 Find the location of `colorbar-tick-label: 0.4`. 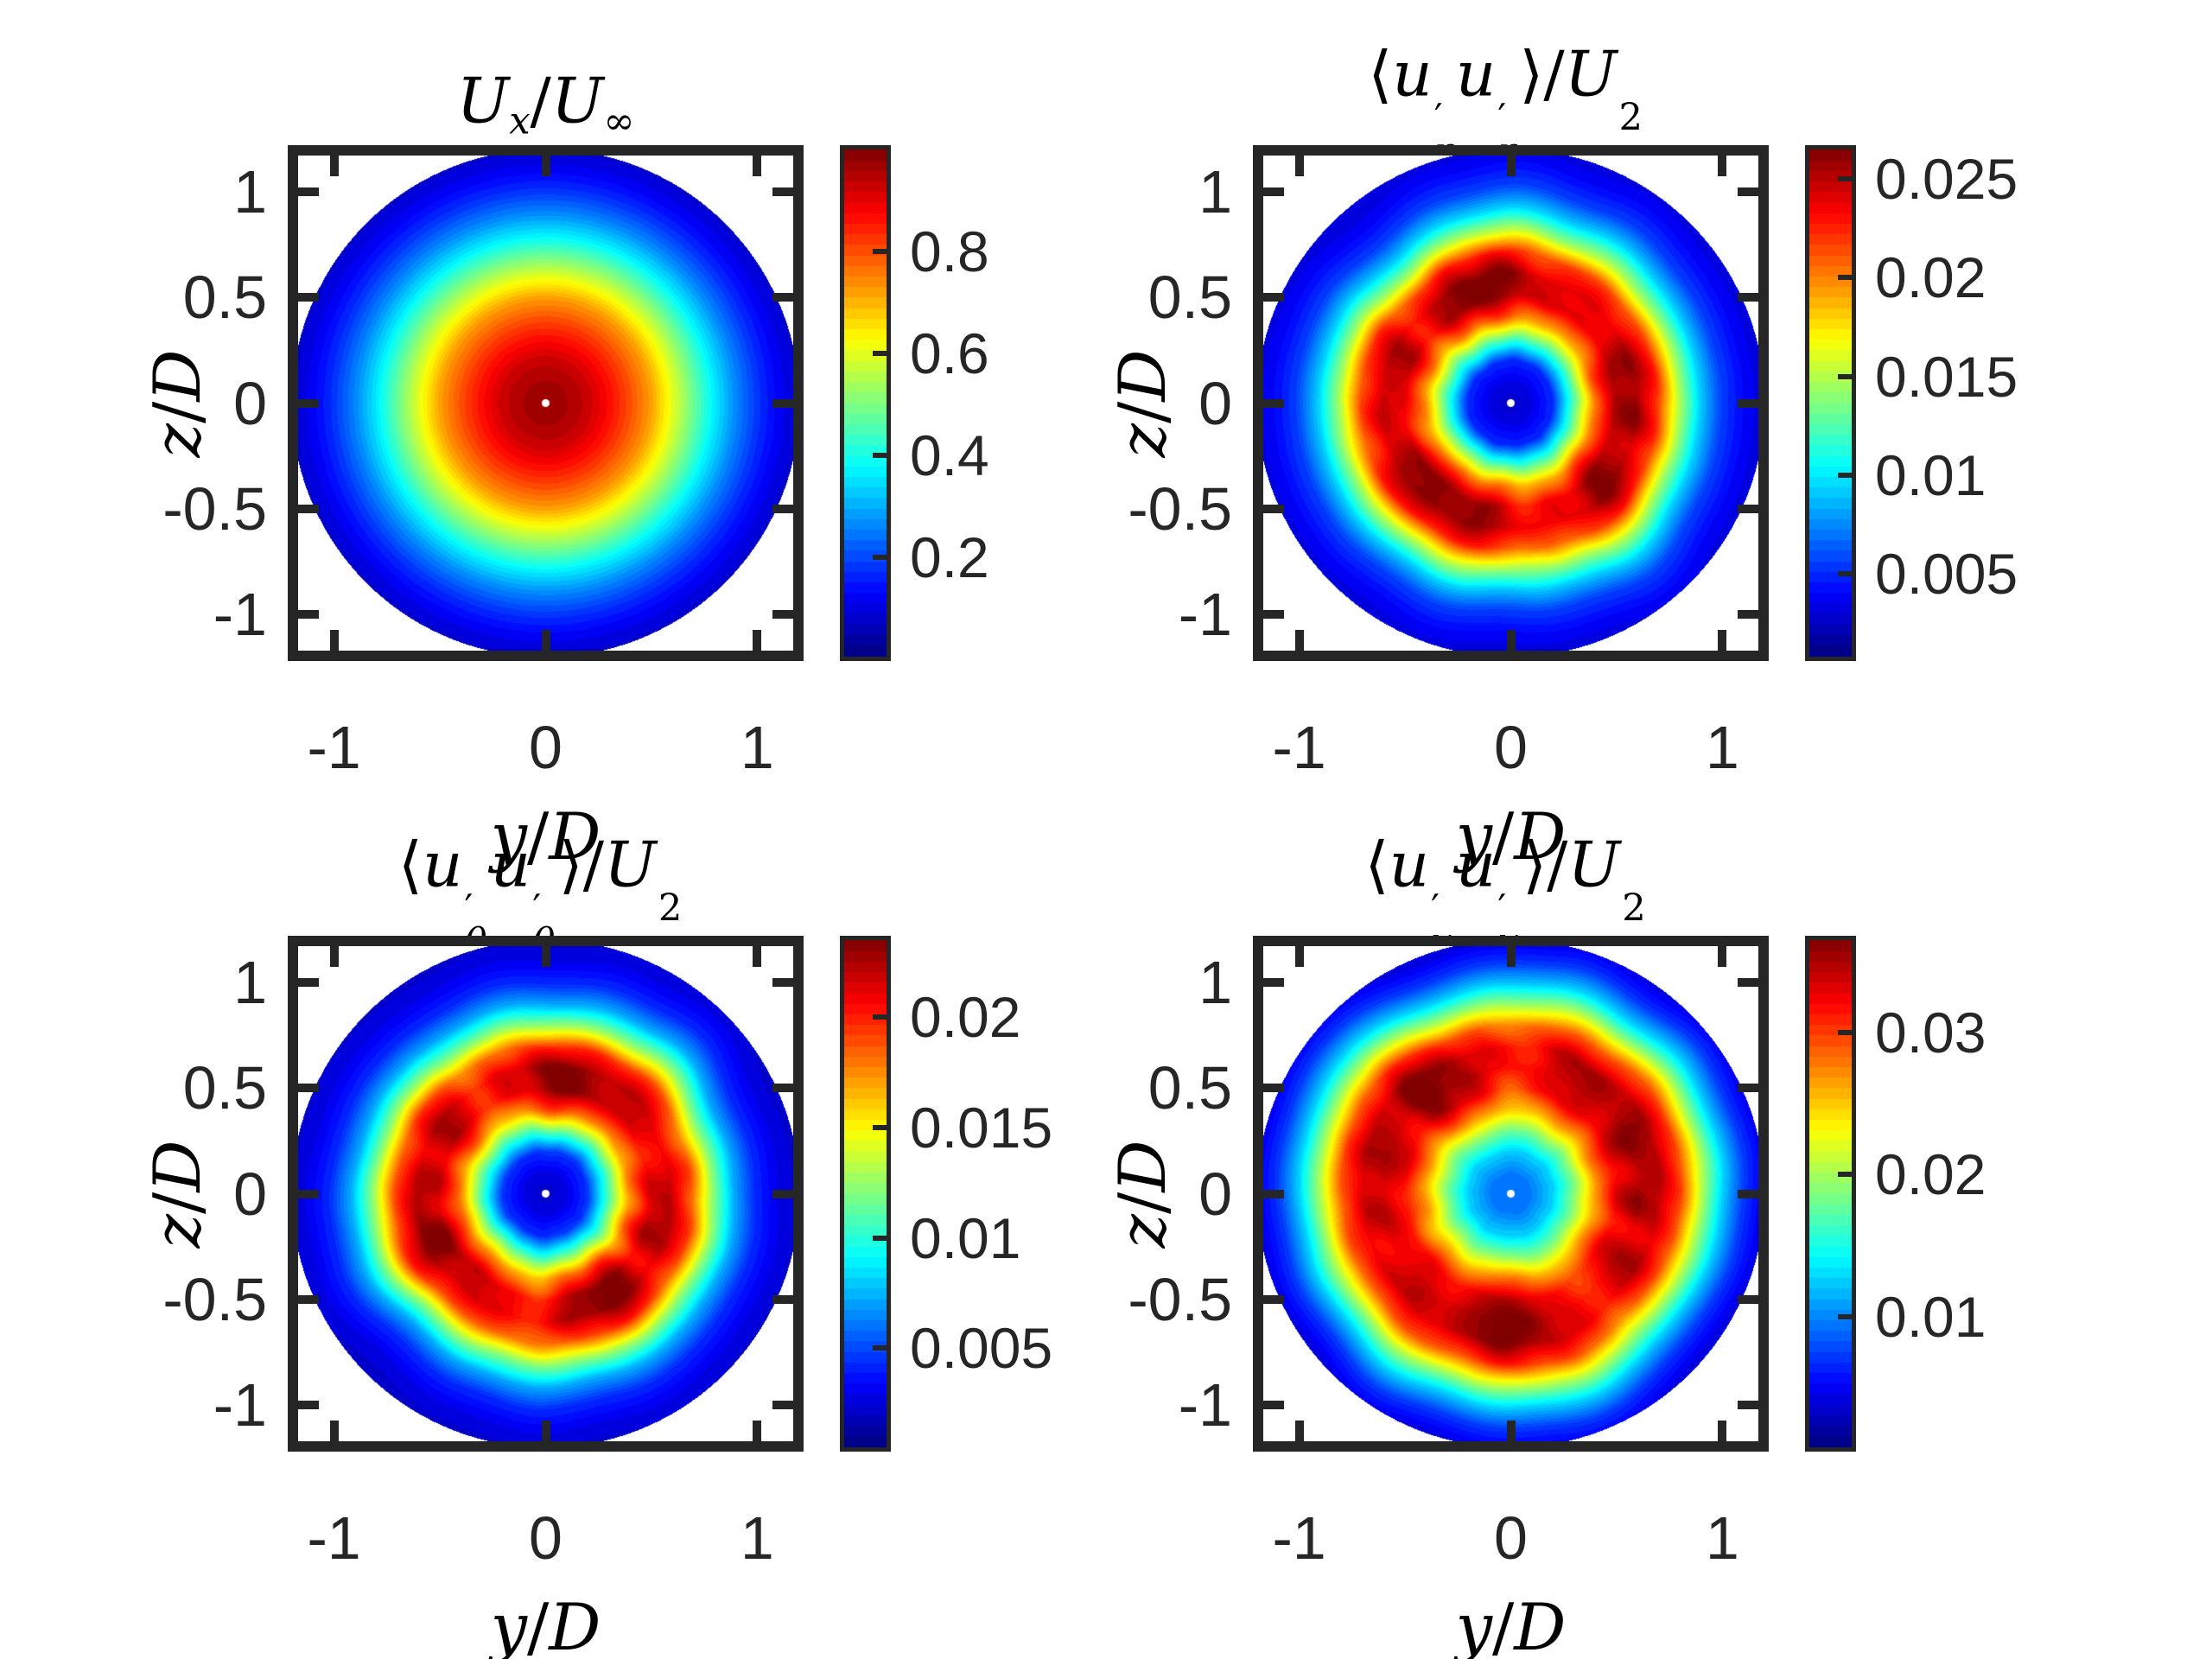

colorbar-tick-label: 0.4 is located at coordinates (949, 455).